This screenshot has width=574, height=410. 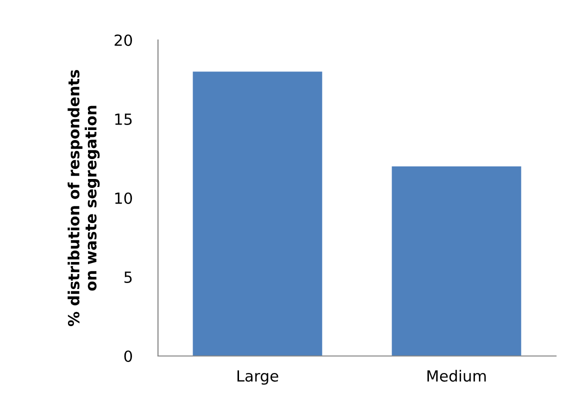 What do you see at coordinates (456, 376) in the screenshot?
I see `x-tick-label: Medium` at bounding box center [456, 376].